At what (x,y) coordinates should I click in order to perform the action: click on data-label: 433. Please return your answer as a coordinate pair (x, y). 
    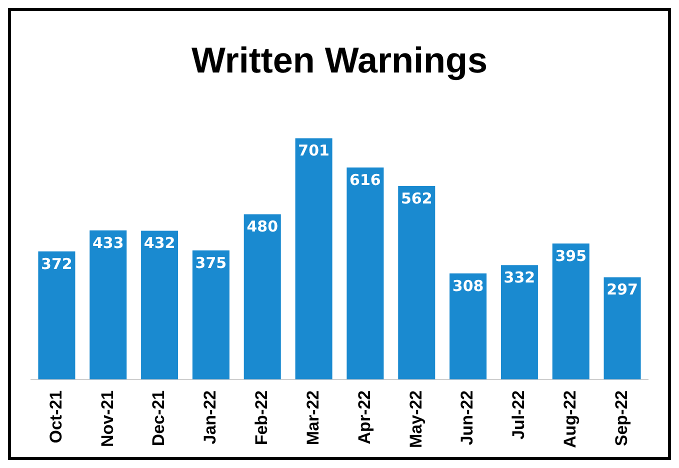
    Looking at the image, I should click on (108, 243).